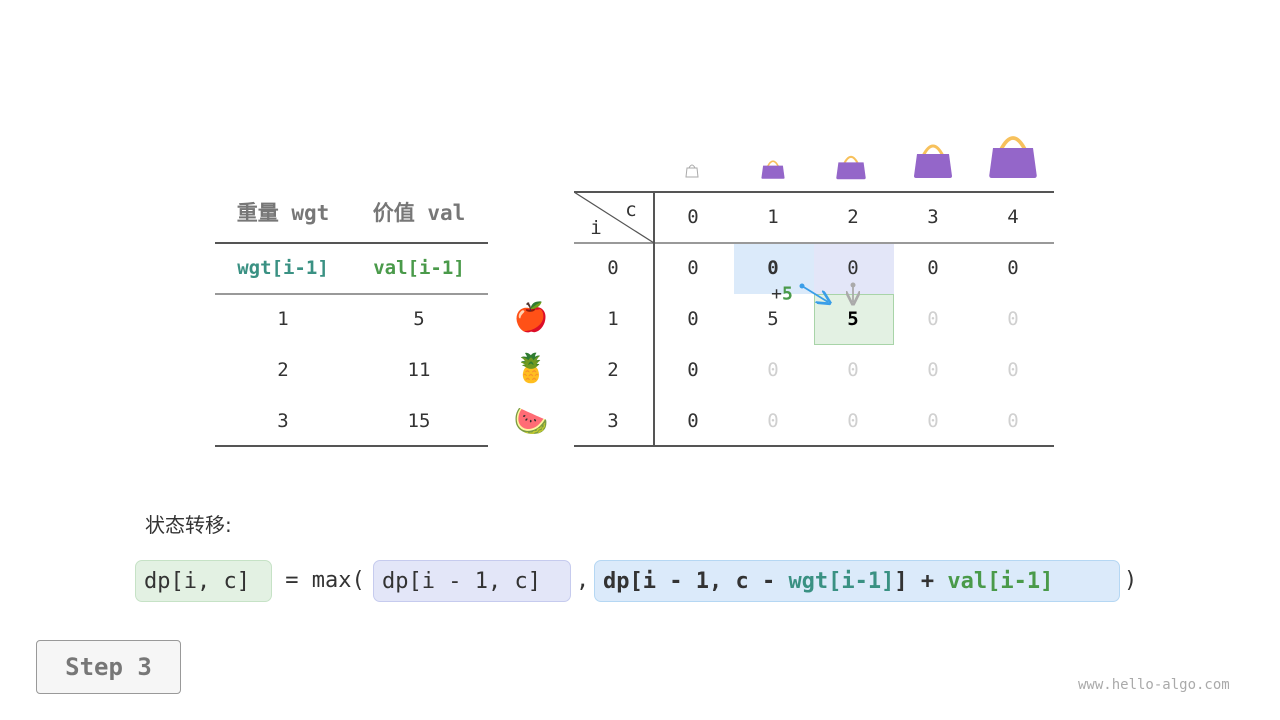 The width and height of the screenshot is (1280, 720). What do you see at coordinates (1000, 581) in the screenshot?
I see `formula-val: val[i-1]` at bounding box center [1000, 581].